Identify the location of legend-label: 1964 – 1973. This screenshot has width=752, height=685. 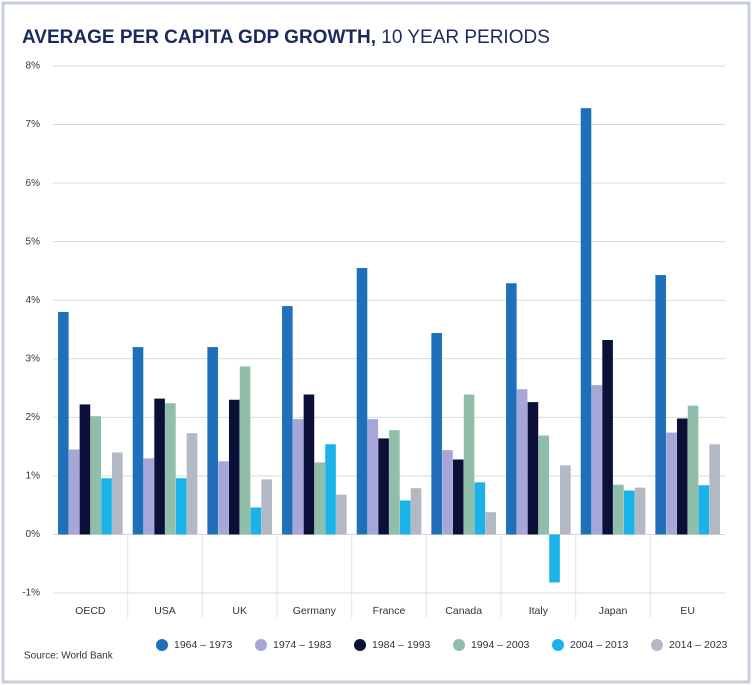
(203, 645).